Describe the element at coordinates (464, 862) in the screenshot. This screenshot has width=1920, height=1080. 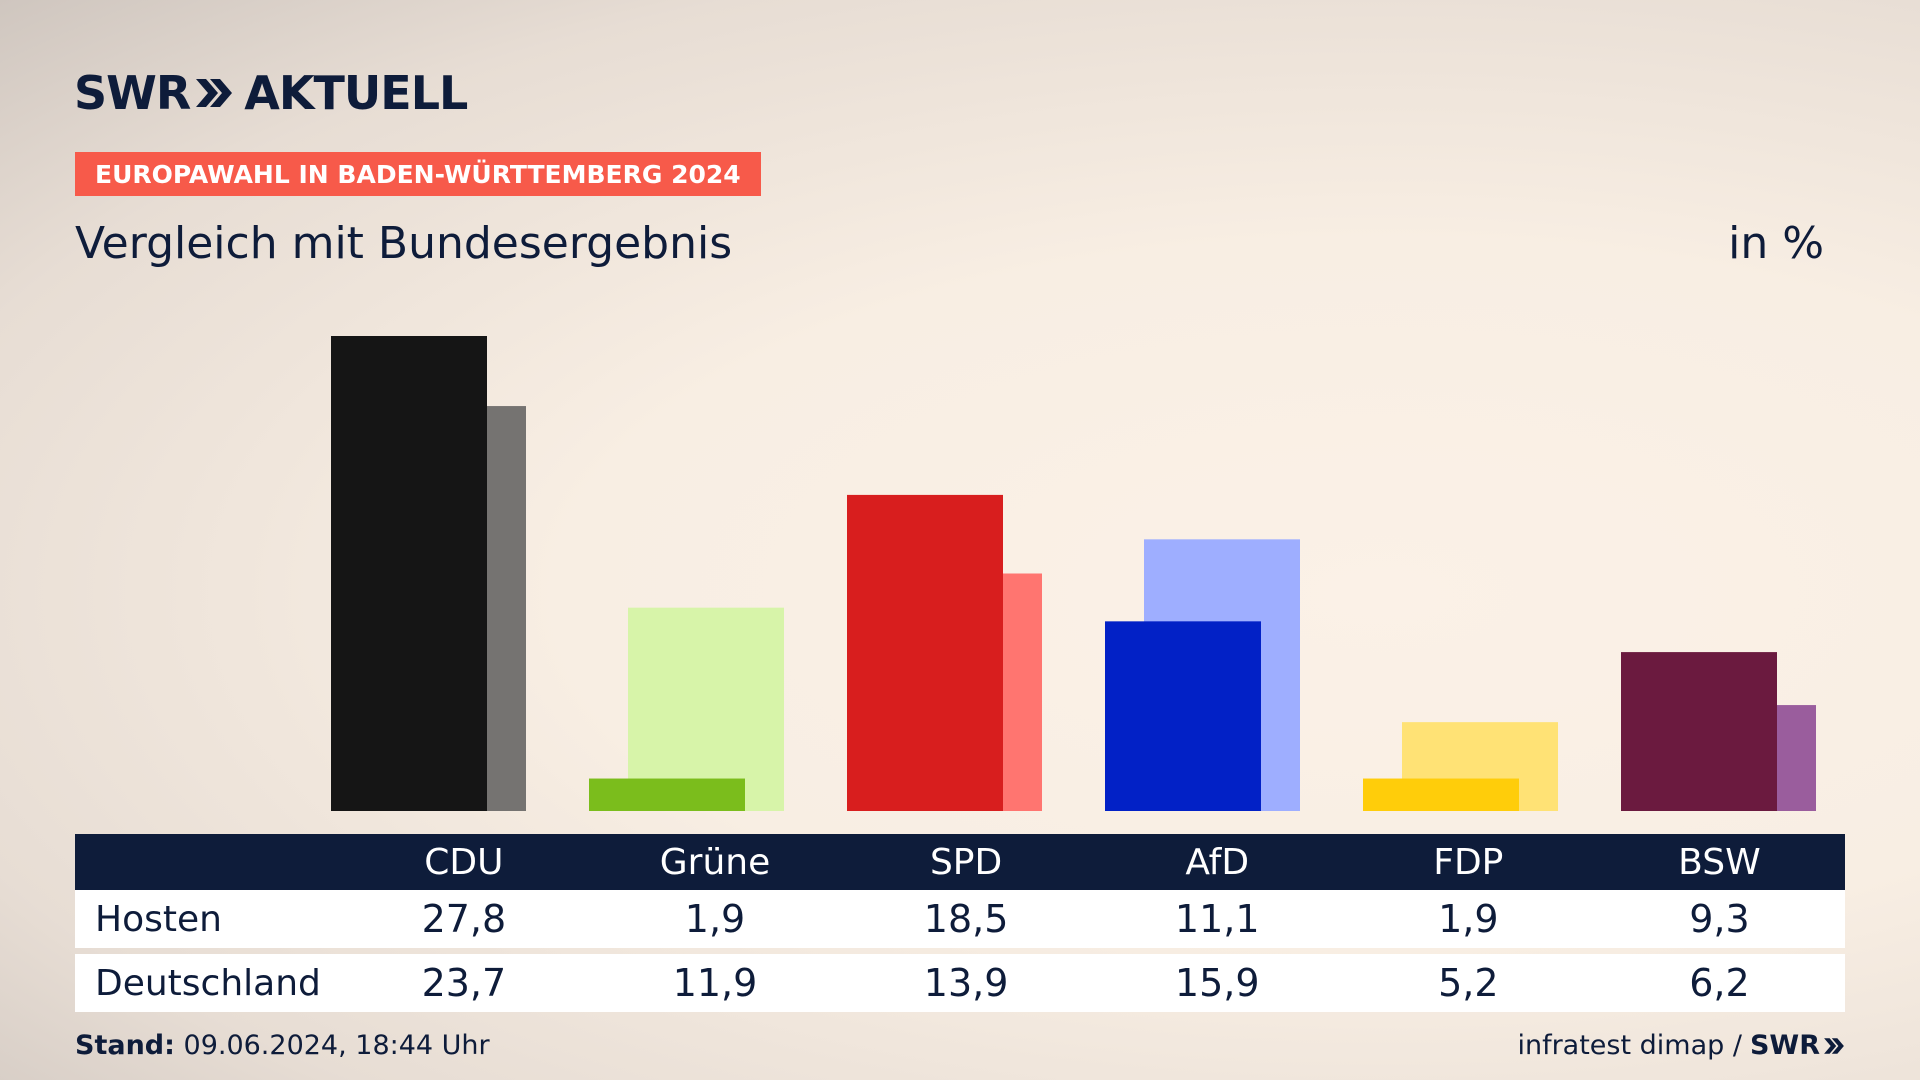
I see `party-header-cdu: CDU` at that location.